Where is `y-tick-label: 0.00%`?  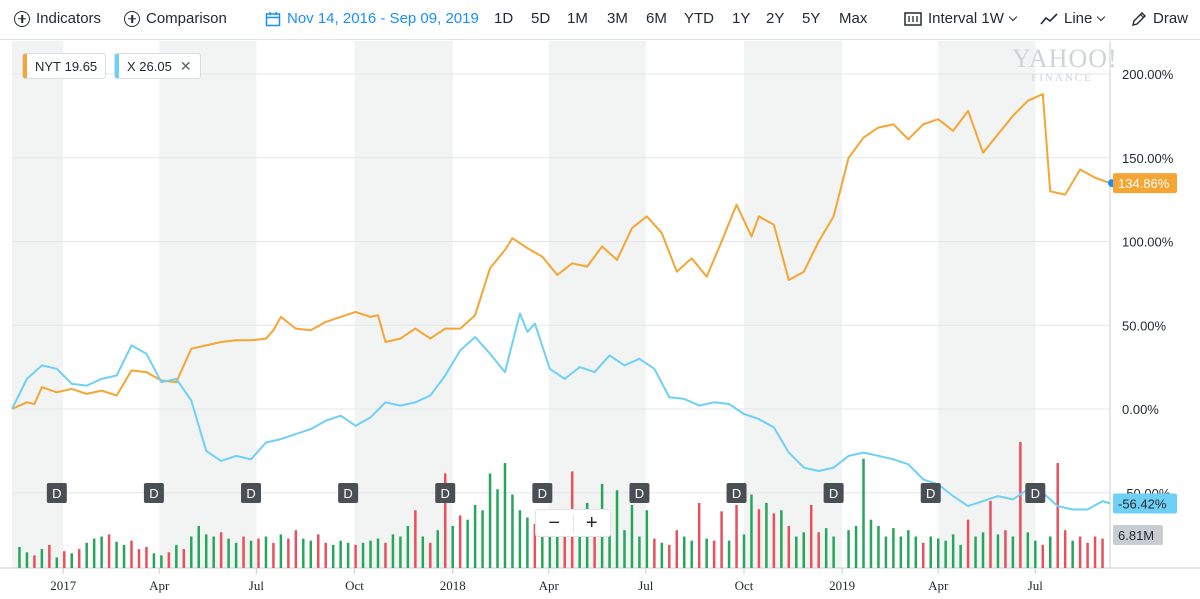 y-tick-label: 0.00% is located at coordinates (1140, 409).